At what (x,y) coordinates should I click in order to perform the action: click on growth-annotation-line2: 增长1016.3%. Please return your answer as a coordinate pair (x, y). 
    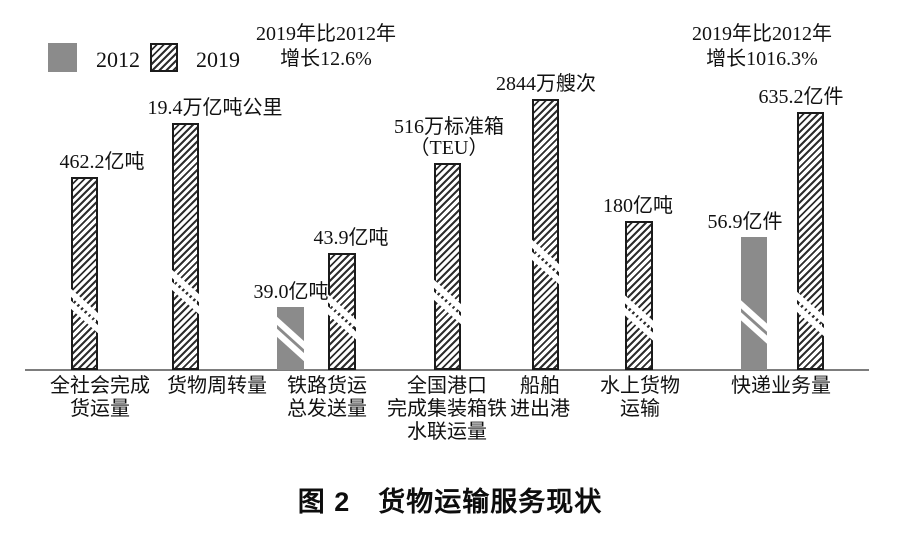
    Looking at the image, I should click on (762, 59).